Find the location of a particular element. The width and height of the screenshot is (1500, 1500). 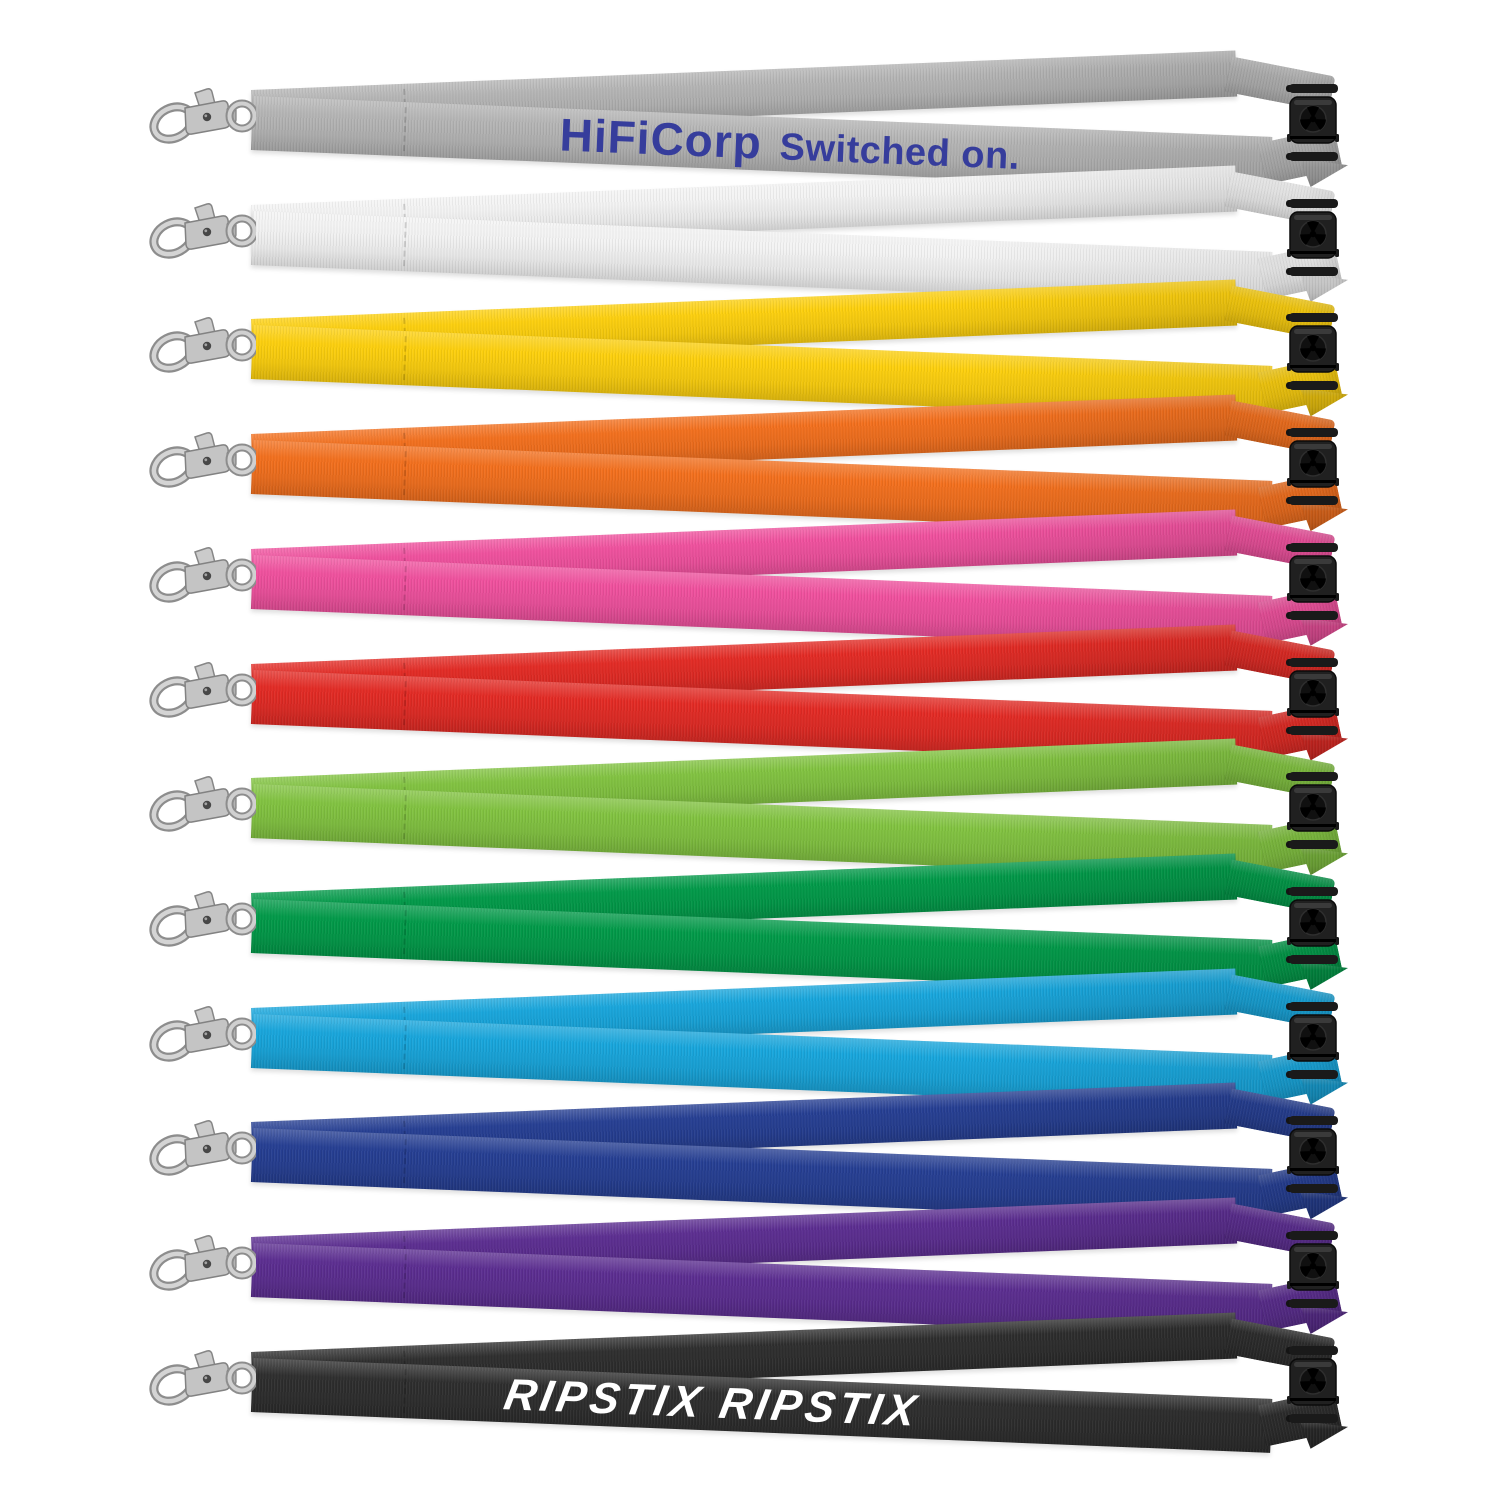

clasp-rivet is located at coordinates (207, 1378).